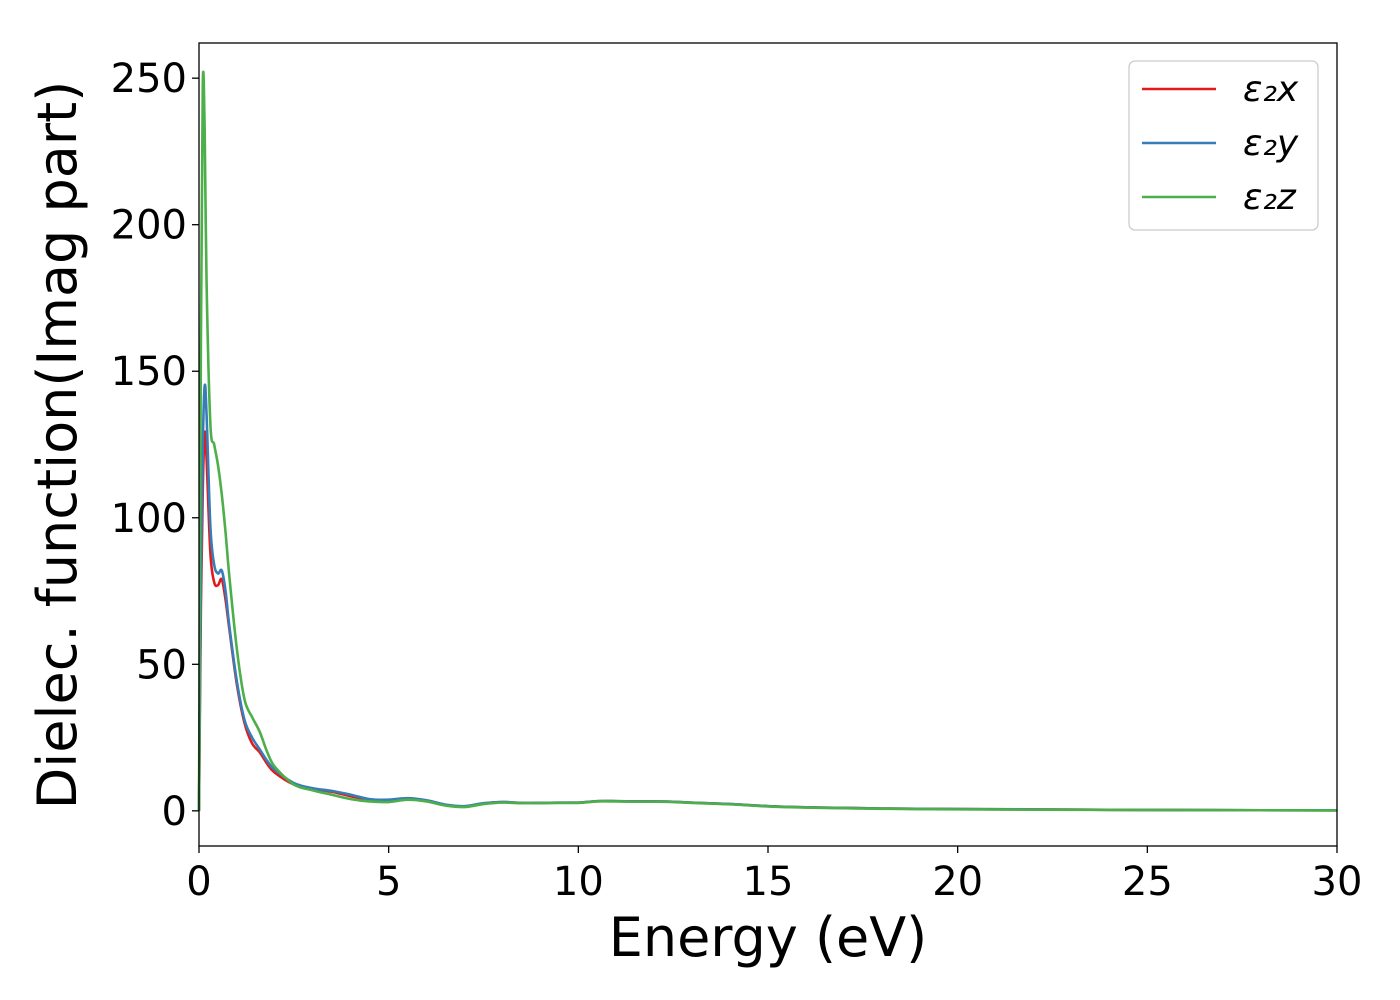 The image size is (1400, 1000). What do you see at coordinates (768, 882) in the screenshot?
I see `x-tick-label: 15` at bounding box center [768, 882].